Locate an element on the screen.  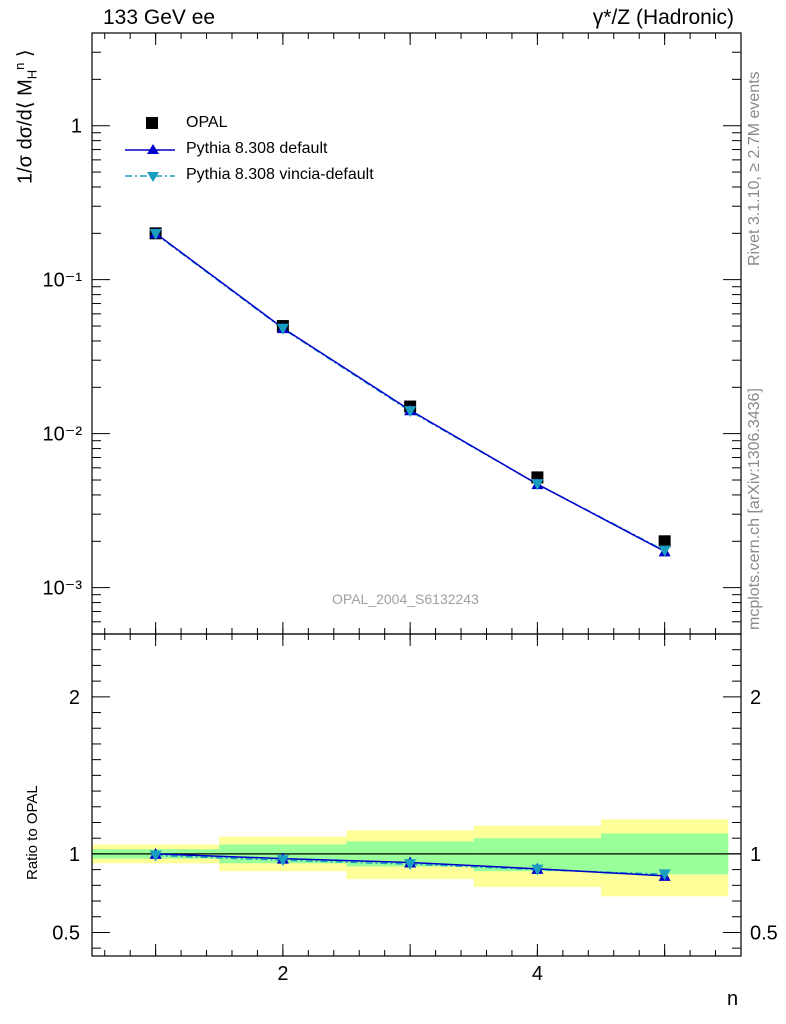
legend-label-default: Pythia 8.308 default is located at coordinates (257, 148).